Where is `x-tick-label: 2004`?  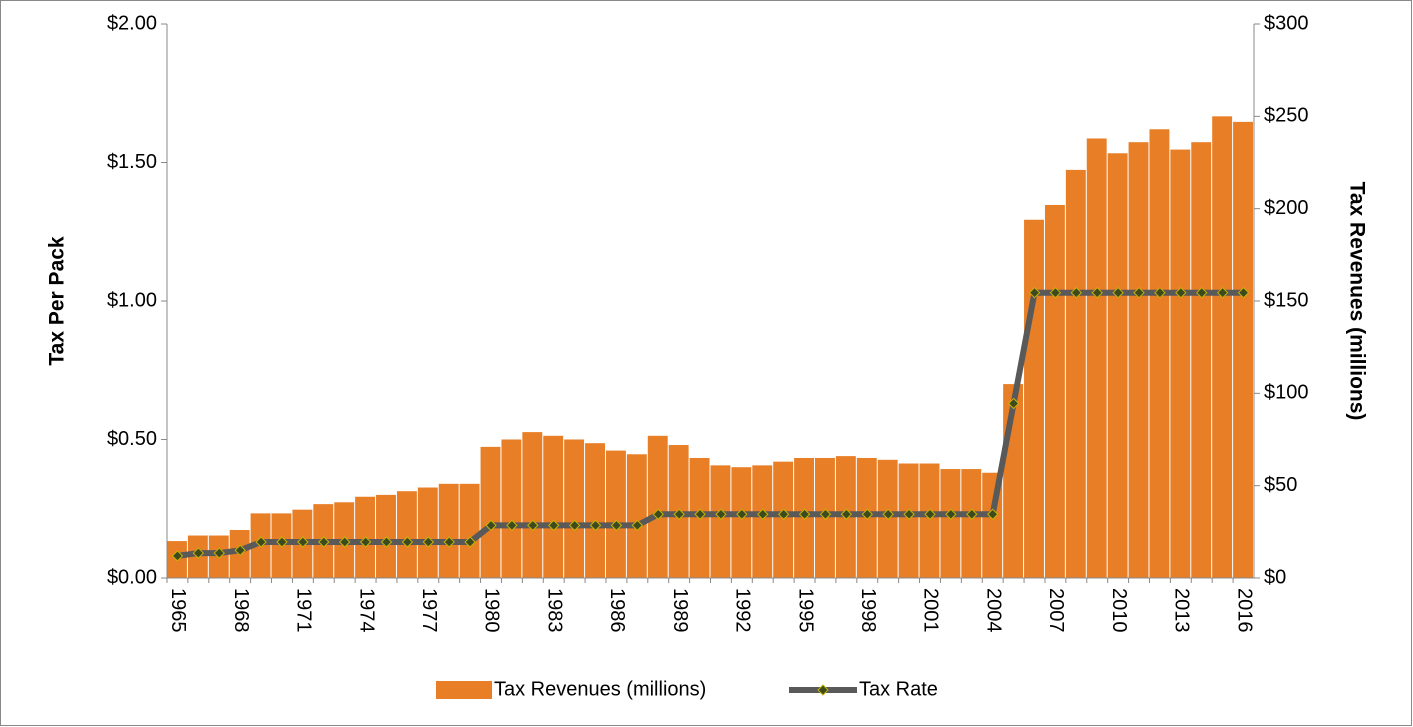 x-tick-label: 2004 is located at coordinates (993, 610).